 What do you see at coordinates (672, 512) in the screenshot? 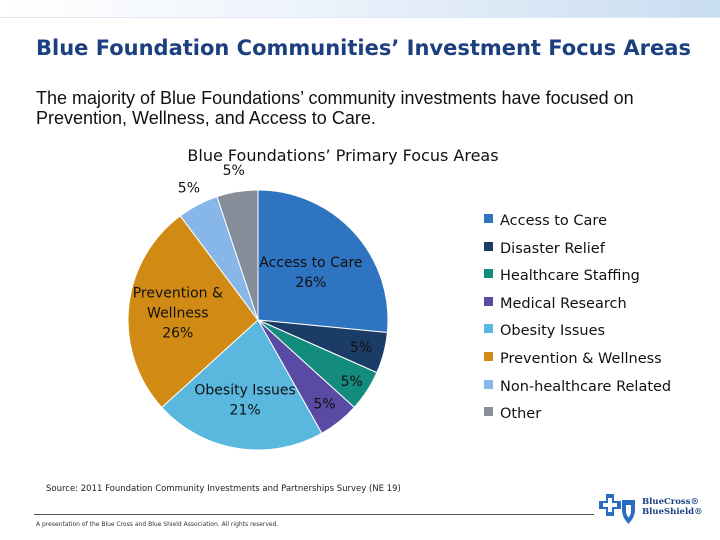
I see `logo-line-2: BlueShield®` at bounding box center [672, 512].